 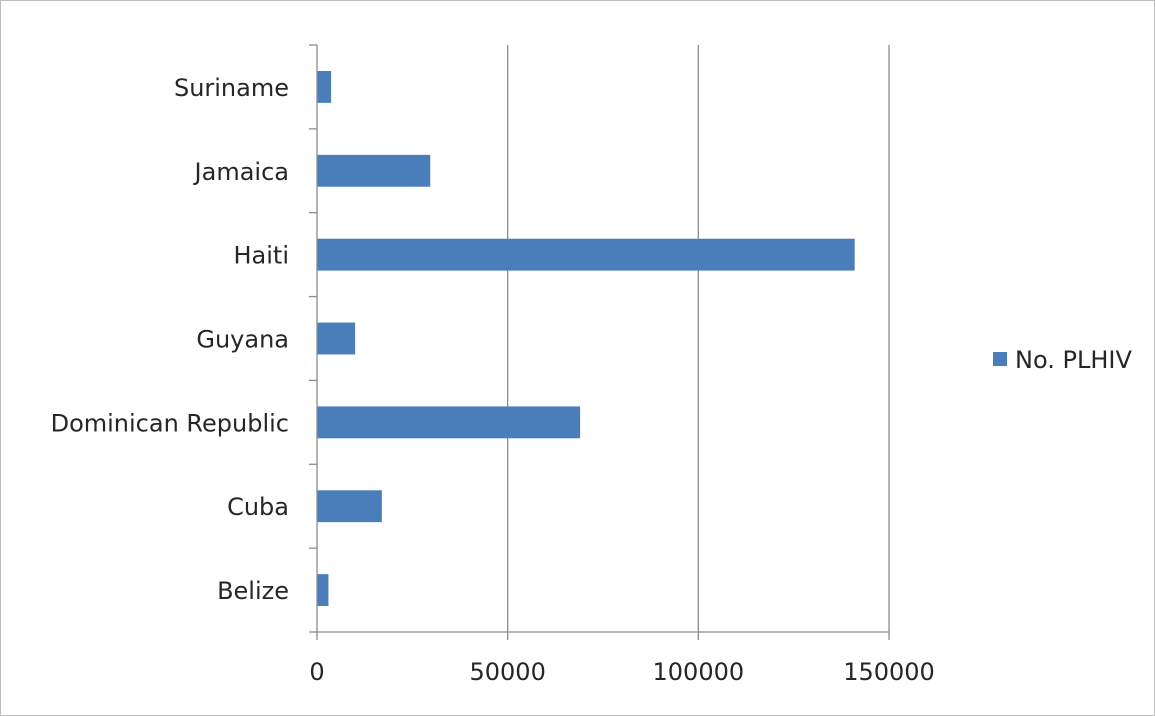 What do you see at coordinates (1073, 360) in the screenshot?
I see `legend-label: No. PLHIV` at bounding box center [1073, 360].